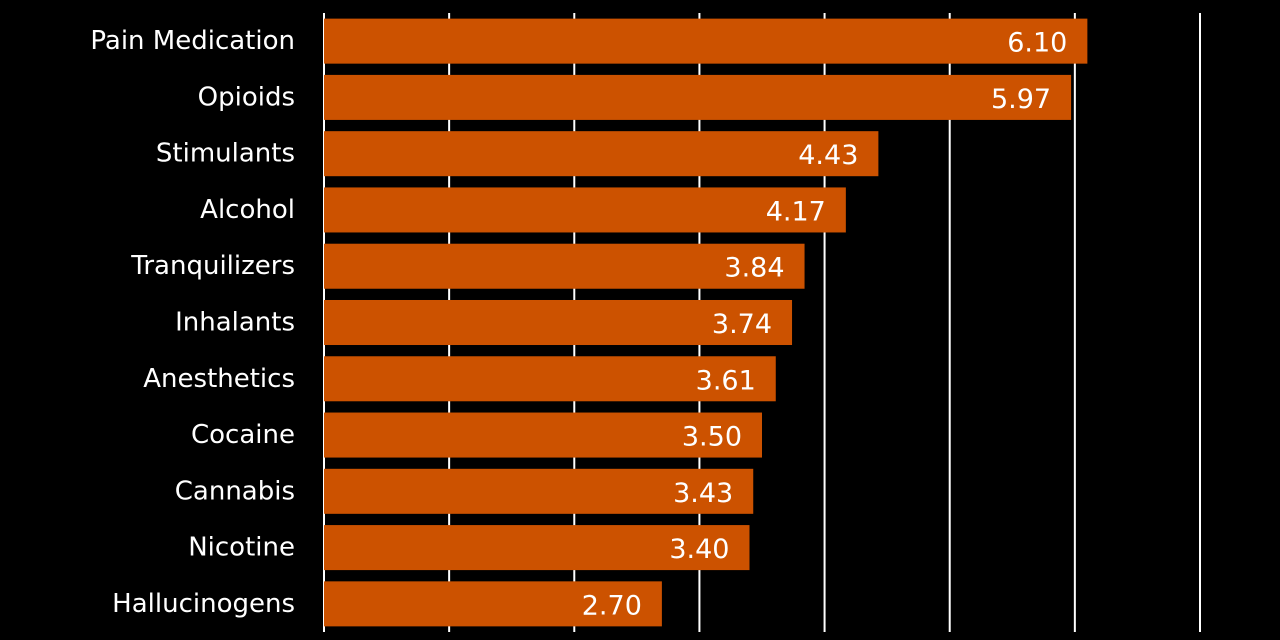 The image size is (1280, 640). What do you see at coordinates (699, 549) in the screenshot?
I see `data-label: 3.40` at bounding box center [699, 549].